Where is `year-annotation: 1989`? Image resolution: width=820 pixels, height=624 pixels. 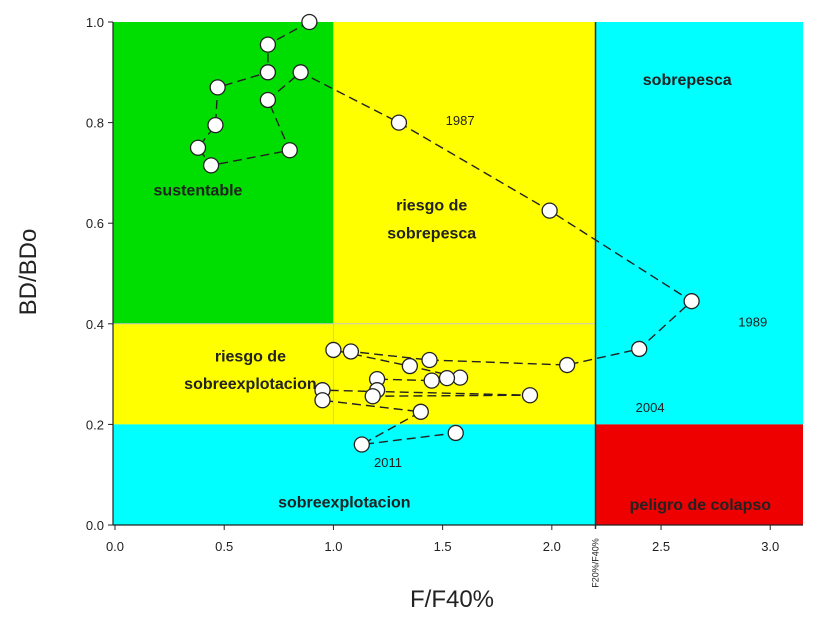
year-annotation: 1989 is located at coordinates (752, 321).